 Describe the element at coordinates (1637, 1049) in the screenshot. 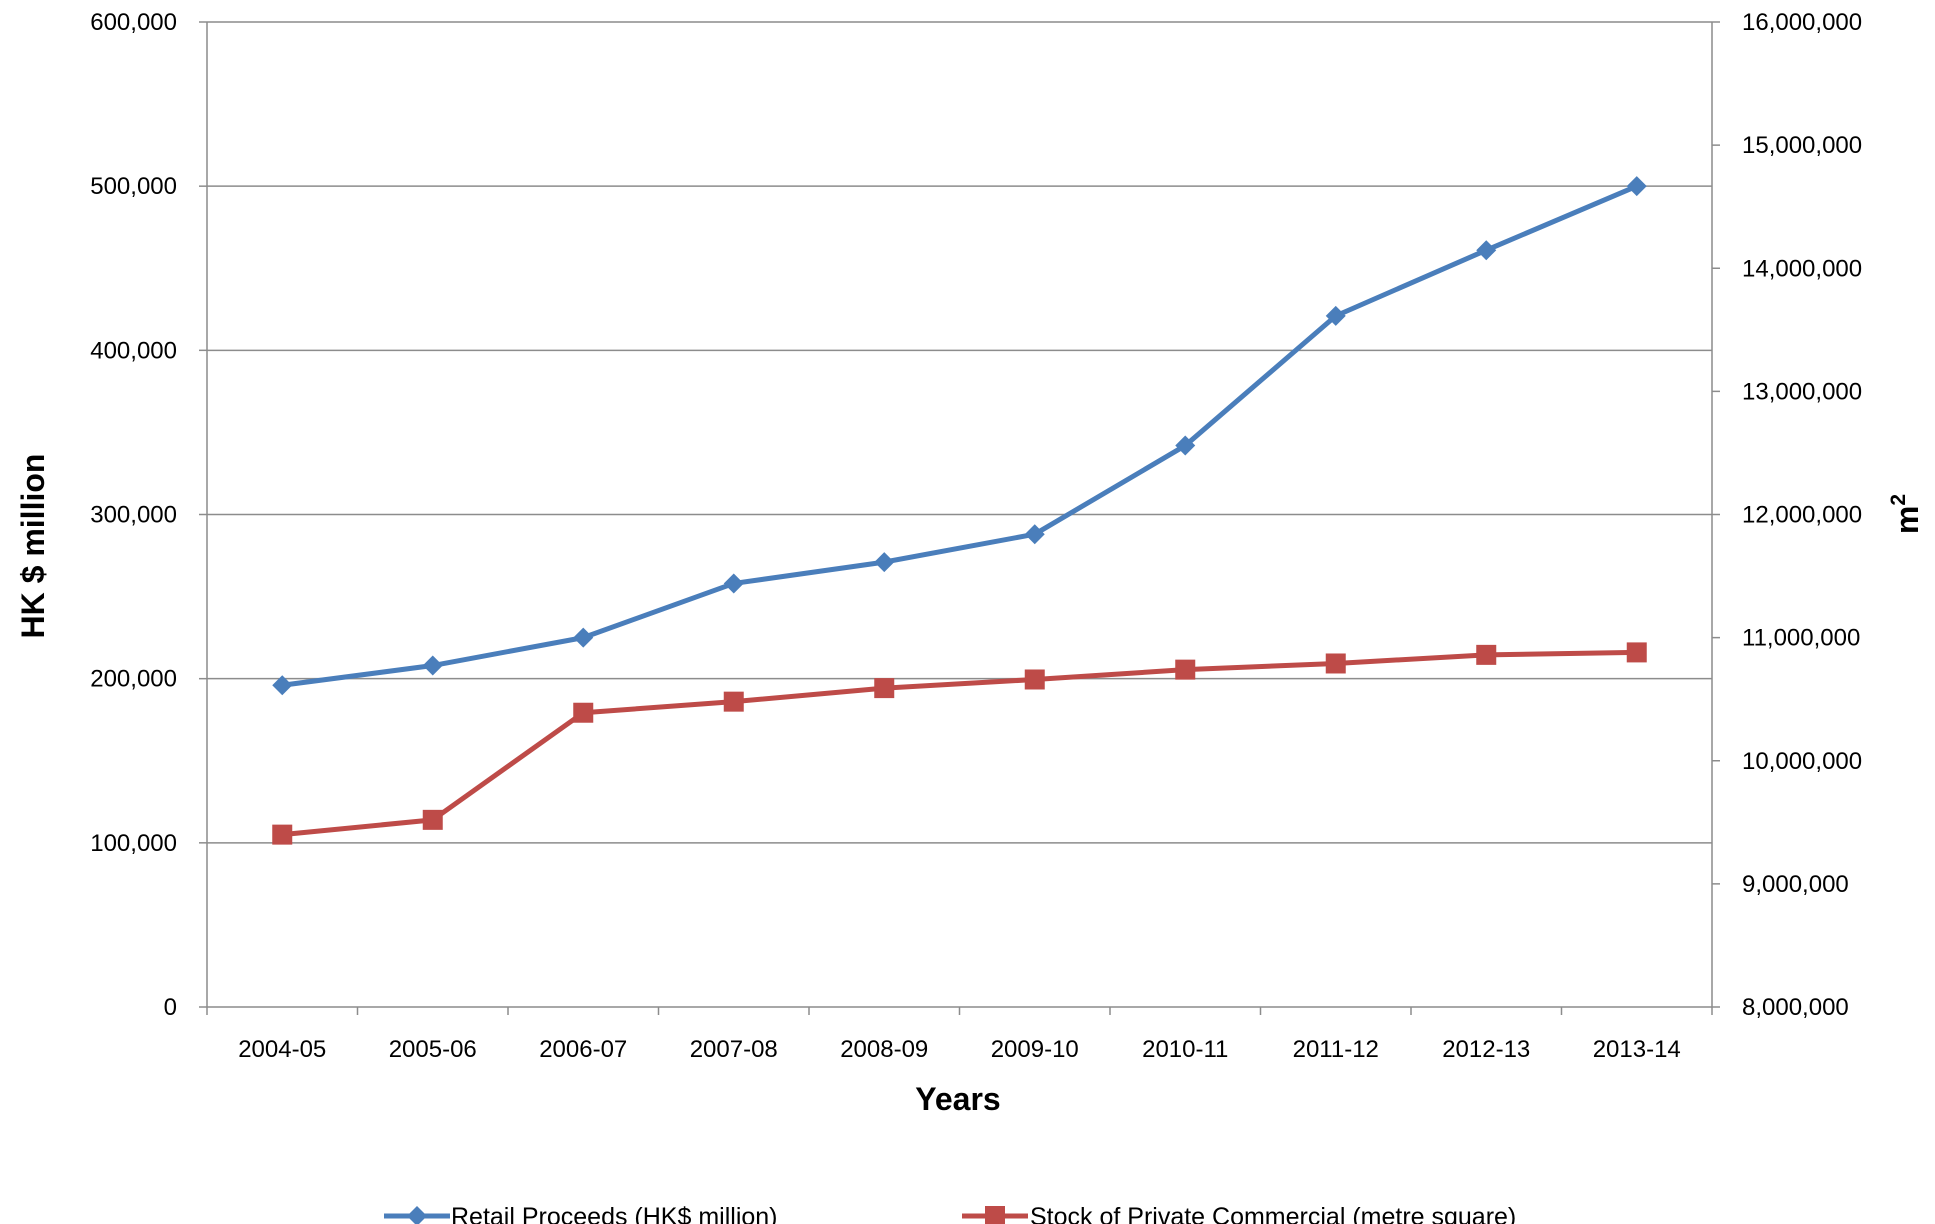

I see `x-tick-label: 2013-14` at that location.